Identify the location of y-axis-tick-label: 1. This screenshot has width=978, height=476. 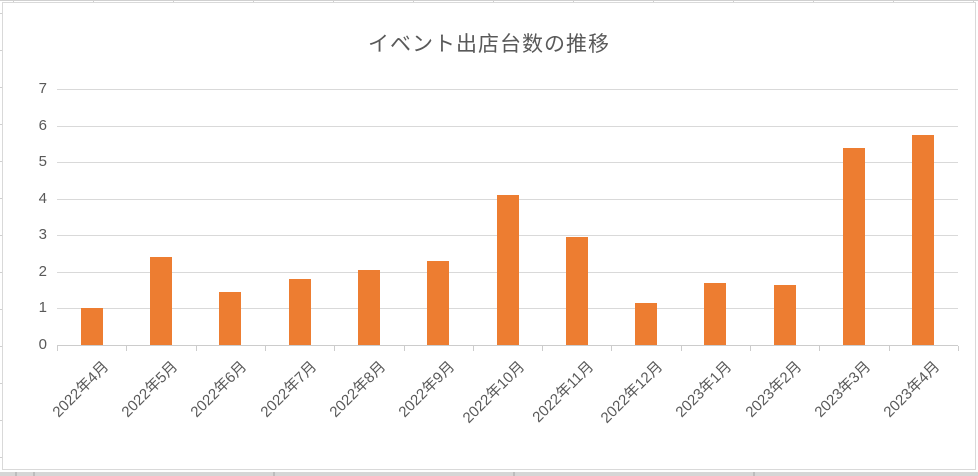
(42, 308).